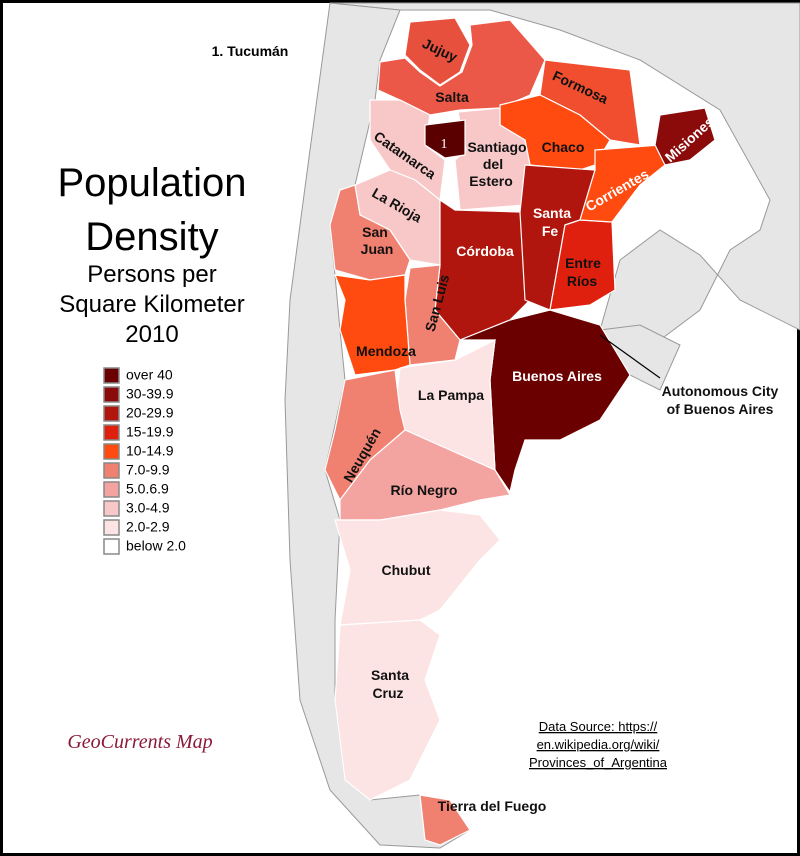  What do you see at coordinates (148, 508) in the screenshot?
I see `legend-label: 3.0-4.9` at bounding box center [148, 508].